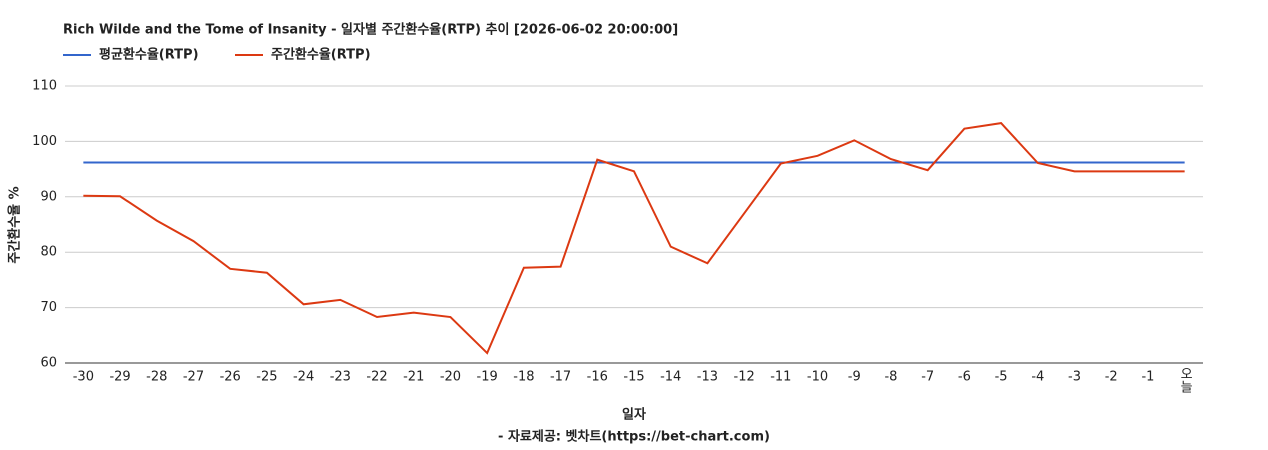 Image resolution: width=1268 pixels, height=450 pixels. What do you see at coordinates (817, 377) in the screenshot?
I see `x-tick-label: -10` at bounding box center [817, 377].